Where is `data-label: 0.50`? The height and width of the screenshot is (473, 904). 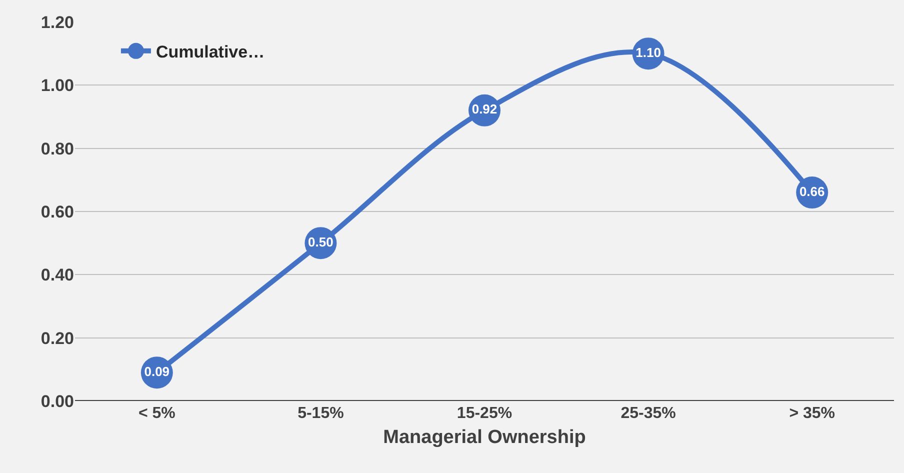 data-label: 0.50 is located at coordinates (321, 242).